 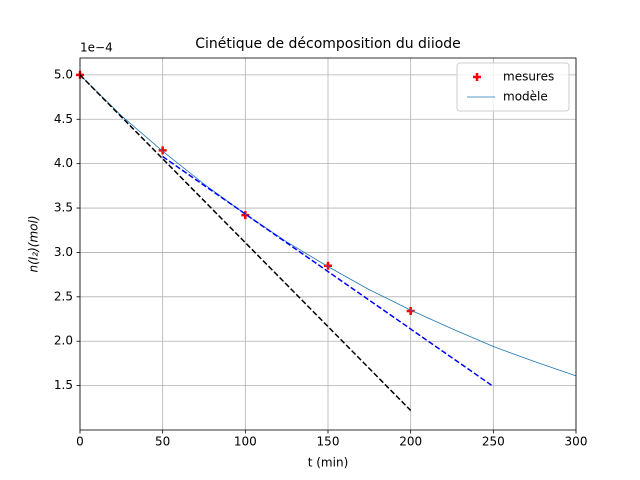 I want to click on y-tick-label: 4.0, so click(x=63, y=163).